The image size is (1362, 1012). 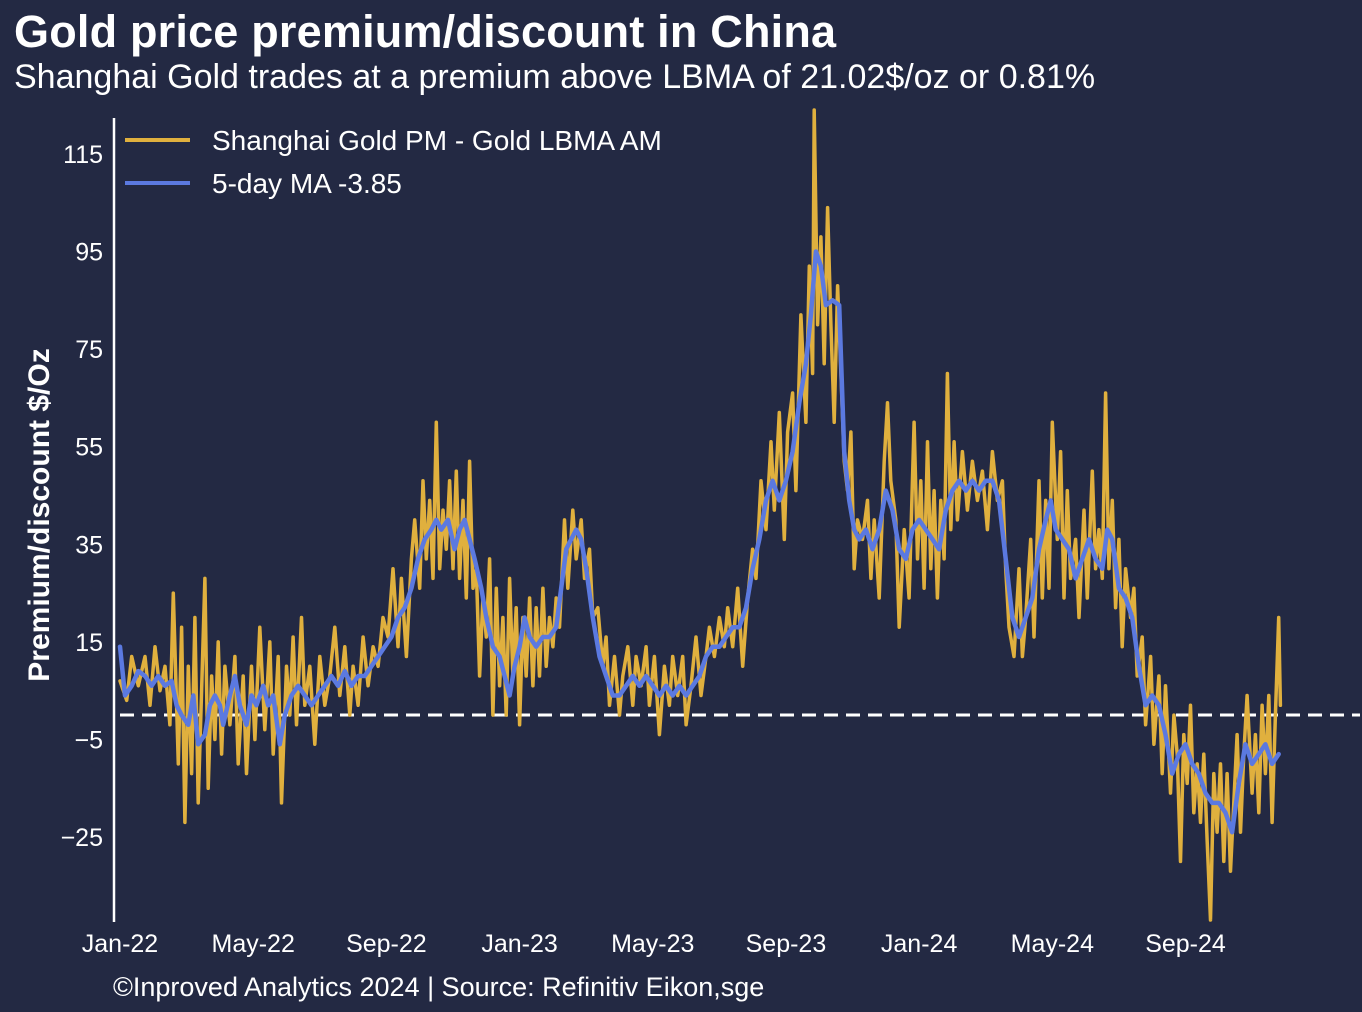 What do you see at coordinates (89, 253) in the screenshot?
I see `y-tick-label: 95` at bounding box center [89, 253].